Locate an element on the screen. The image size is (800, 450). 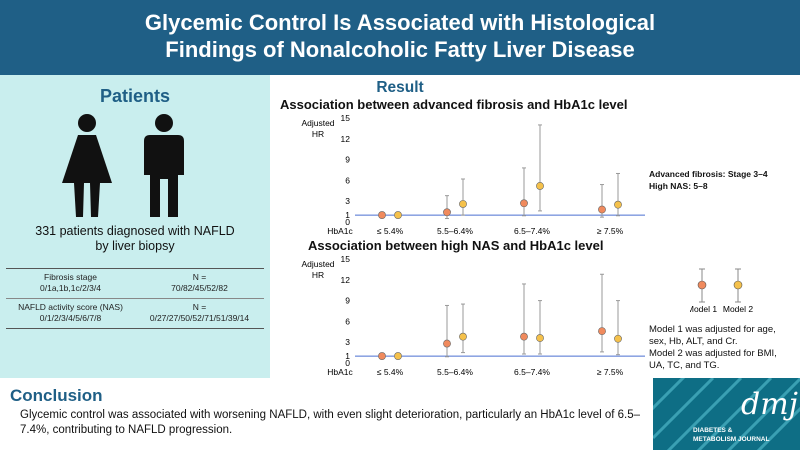
legend-model2-marker is located at coordinates (738, 285).